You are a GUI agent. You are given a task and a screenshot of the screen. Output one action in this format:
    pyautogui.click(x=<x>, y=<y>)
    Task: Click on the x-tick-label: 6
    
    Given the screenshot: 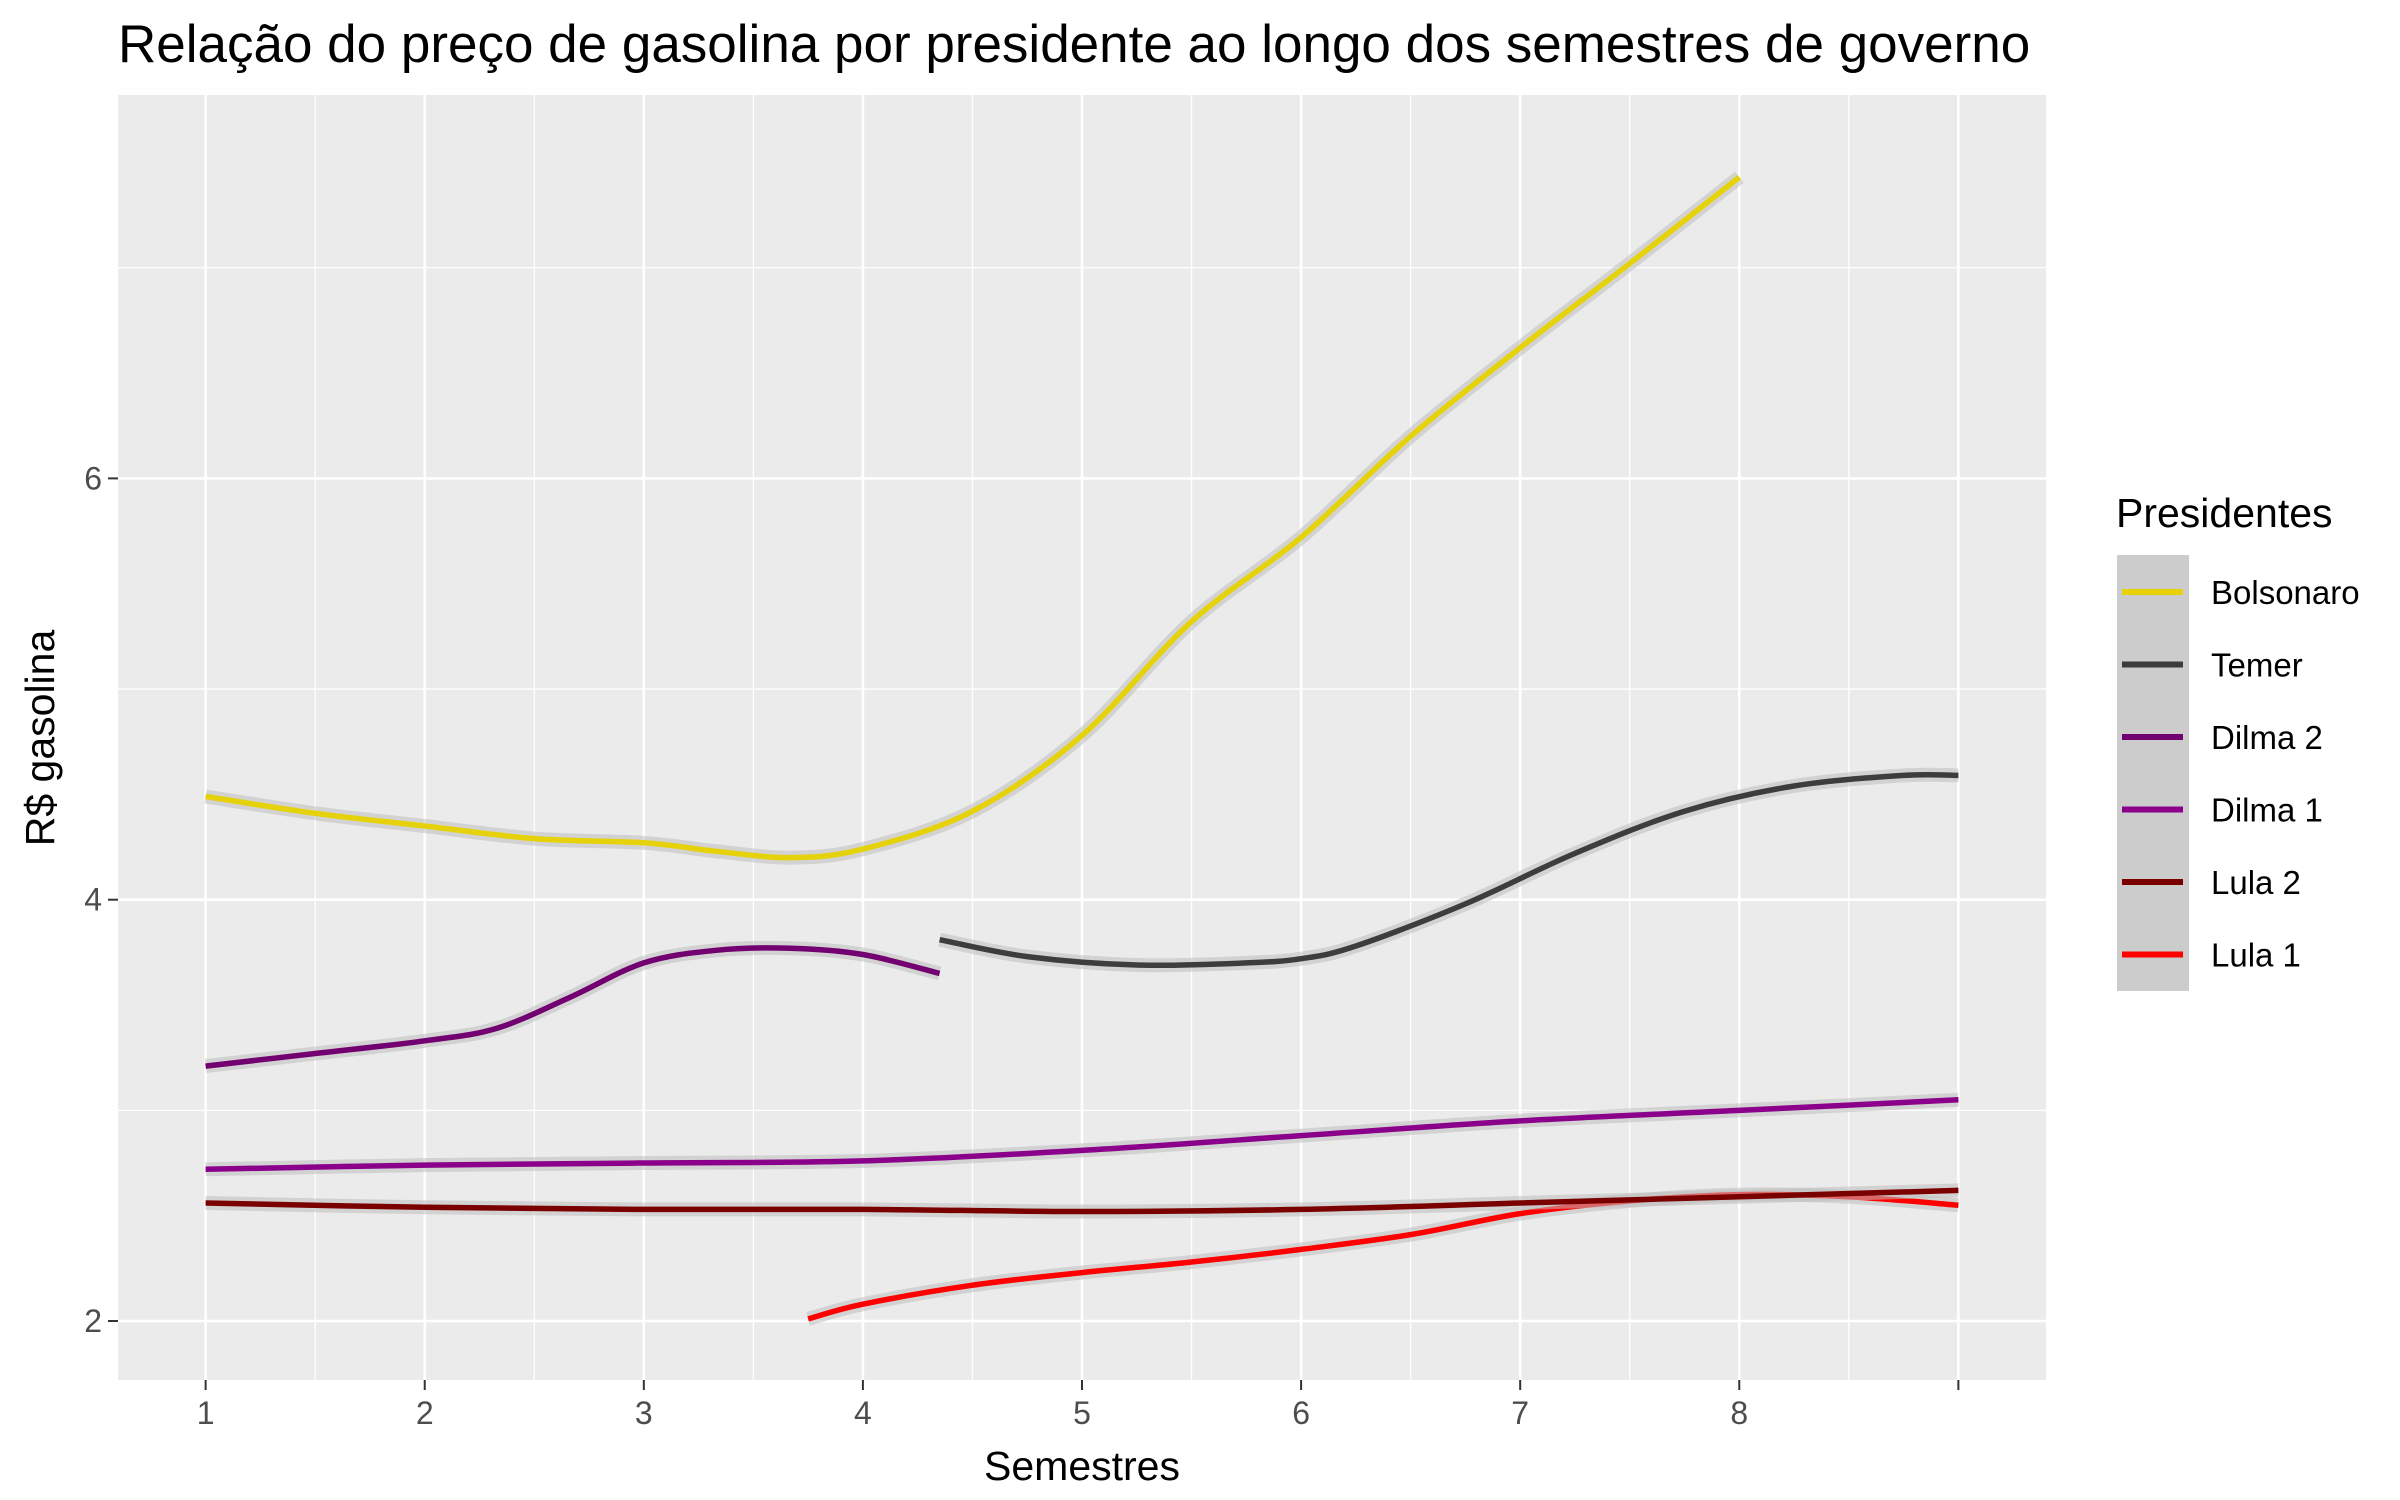 What is the action you would take?
    pyautogui.click(x=1301, y=1413)
    